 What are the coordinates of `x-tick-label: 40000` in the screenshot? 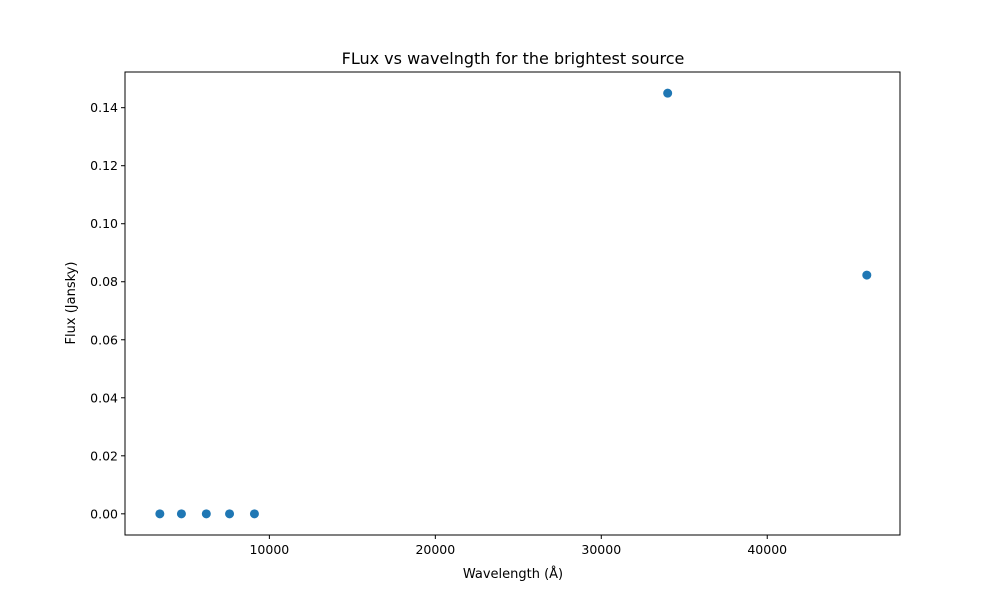 It's located at (767, 549).